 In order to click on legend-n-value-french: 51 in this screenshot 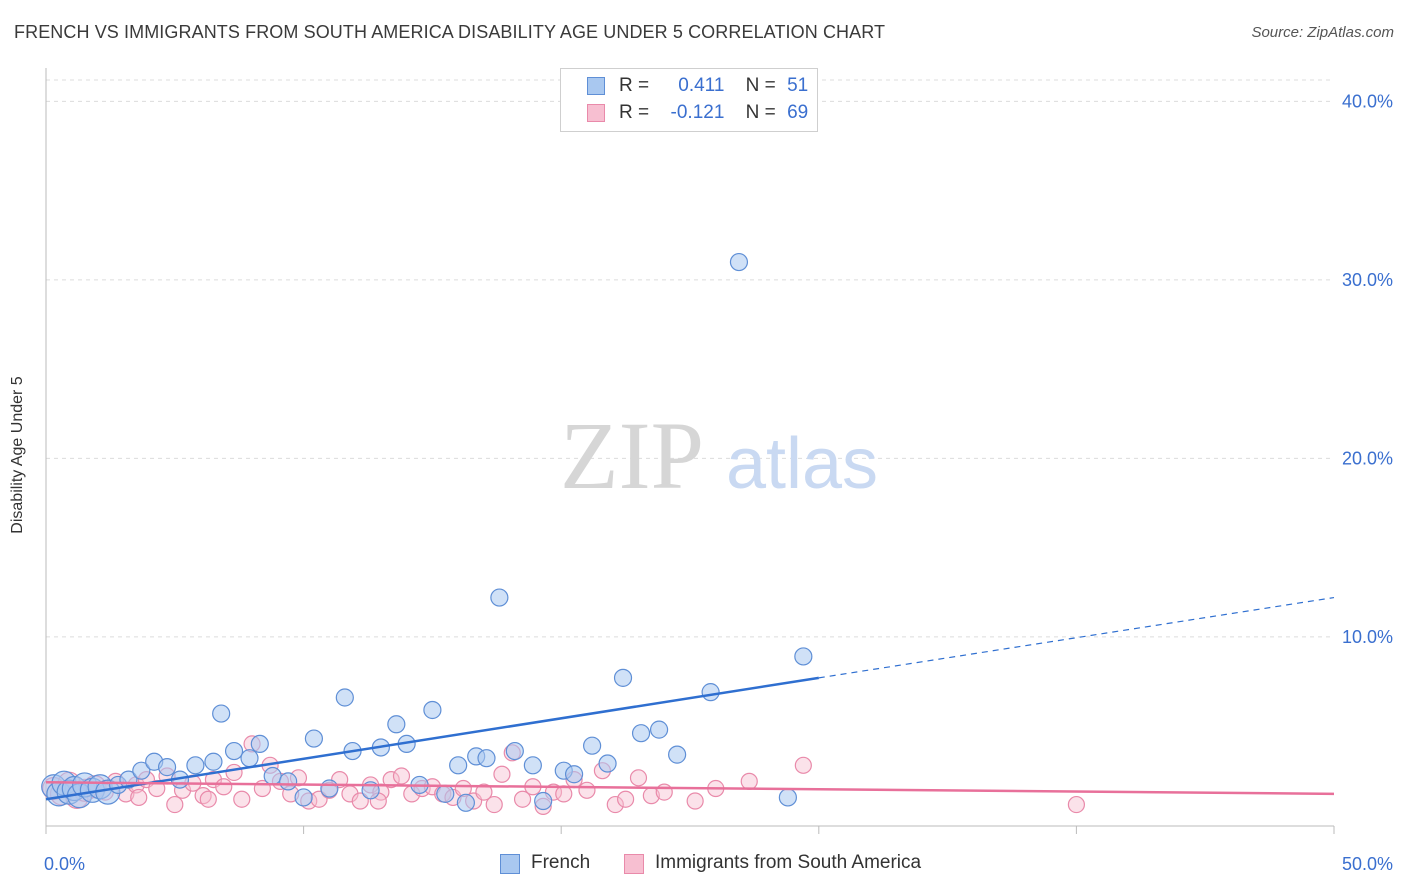, I will do `click(798, 85)`.